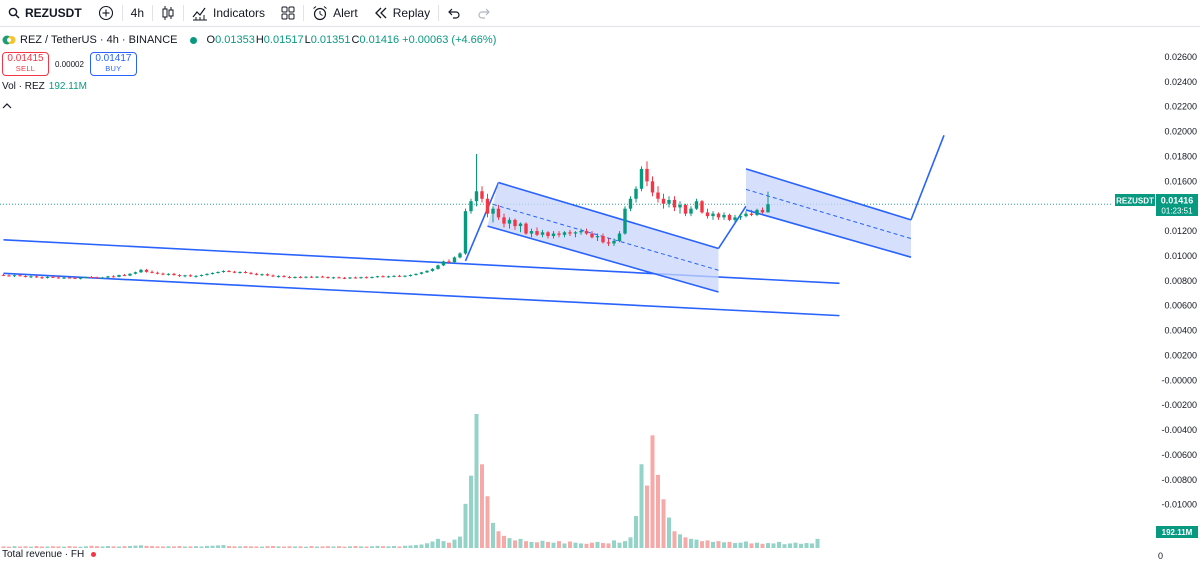 The image size is (1200, 561). What do you see at coordinates (69, 64) in the screenshot?
I see `spread-value: 0.00002` at bounding box center [69, 64].